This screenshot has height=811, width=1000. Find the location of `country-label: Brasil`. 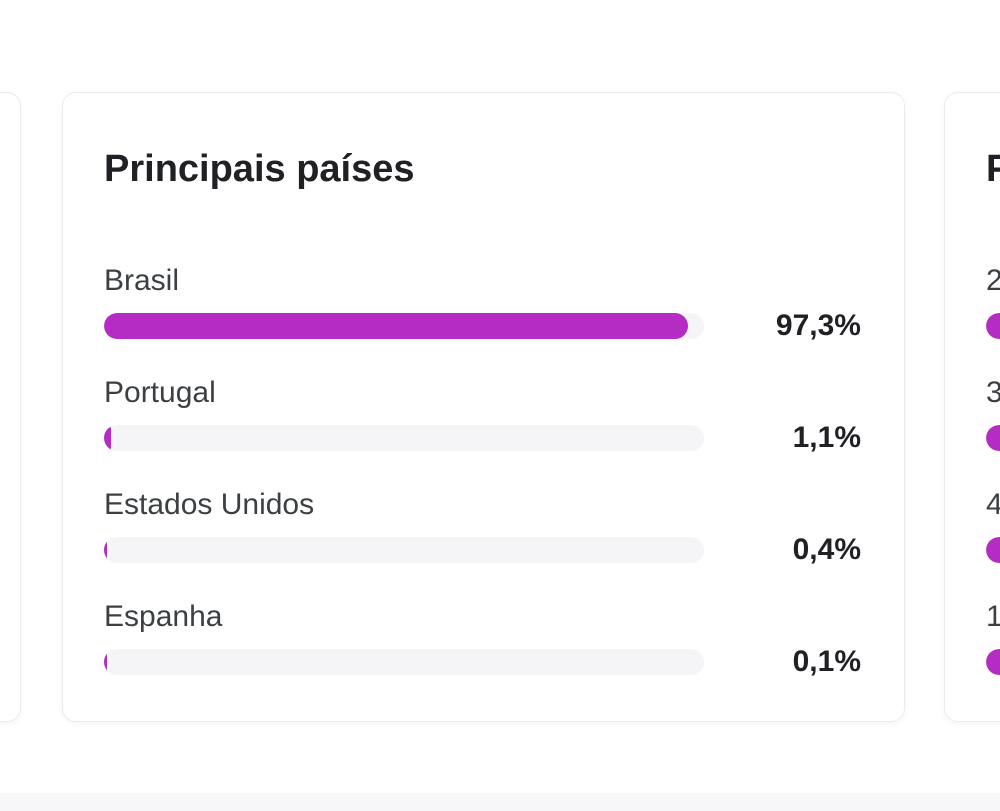

country-label: Brasil is located at coordinates (142, 280).